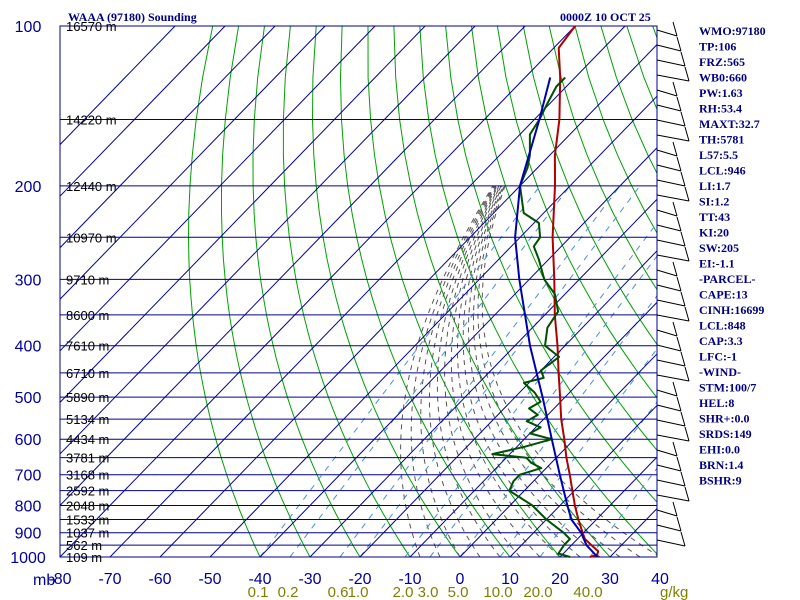  Describe the element at coordinates (725, 434) in the screenshot. I see `sounding-index: SRDS:149` at that location.